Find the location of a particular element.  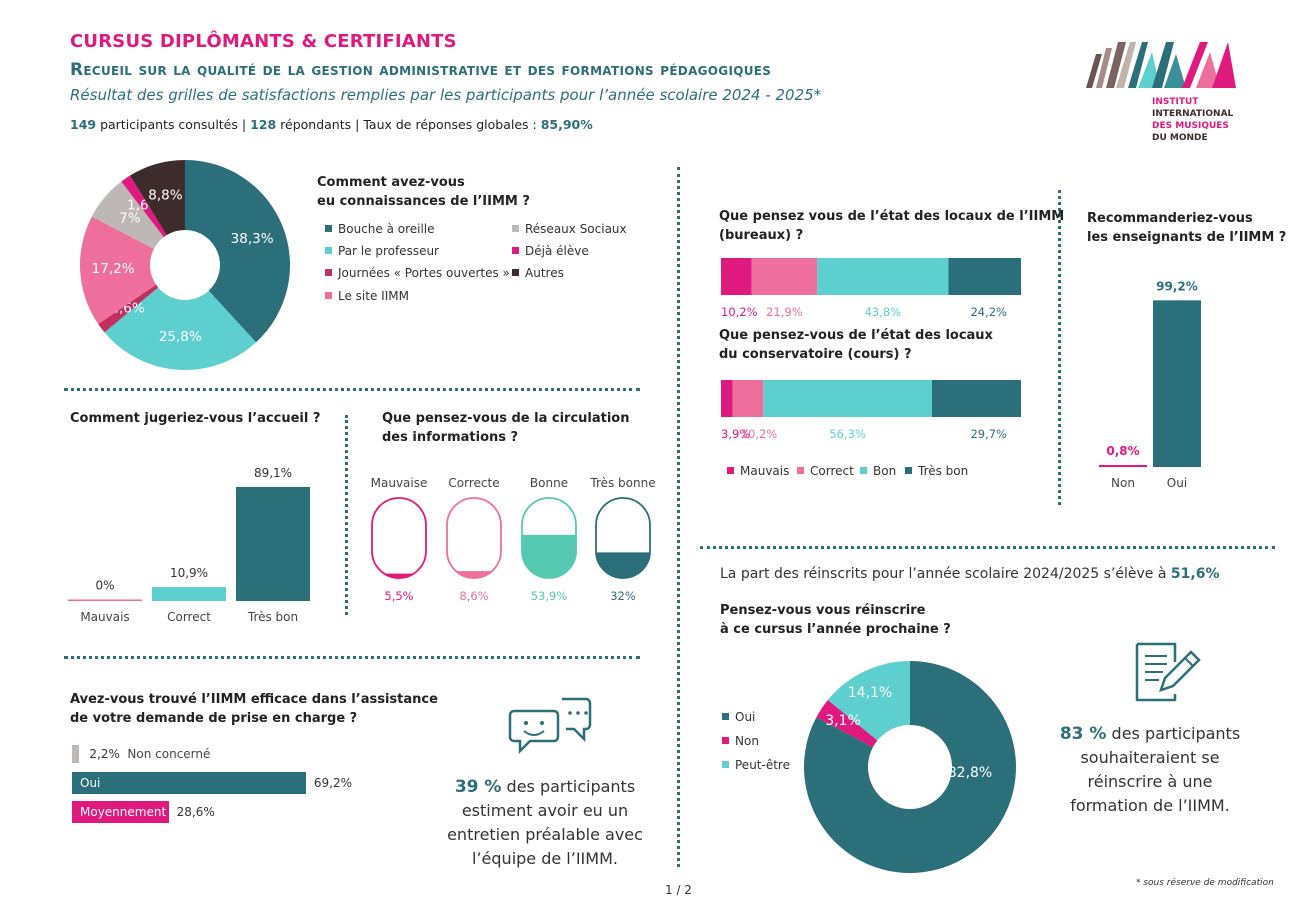

bar-value-label: 99,2% is located at coordinates (1177, 286).